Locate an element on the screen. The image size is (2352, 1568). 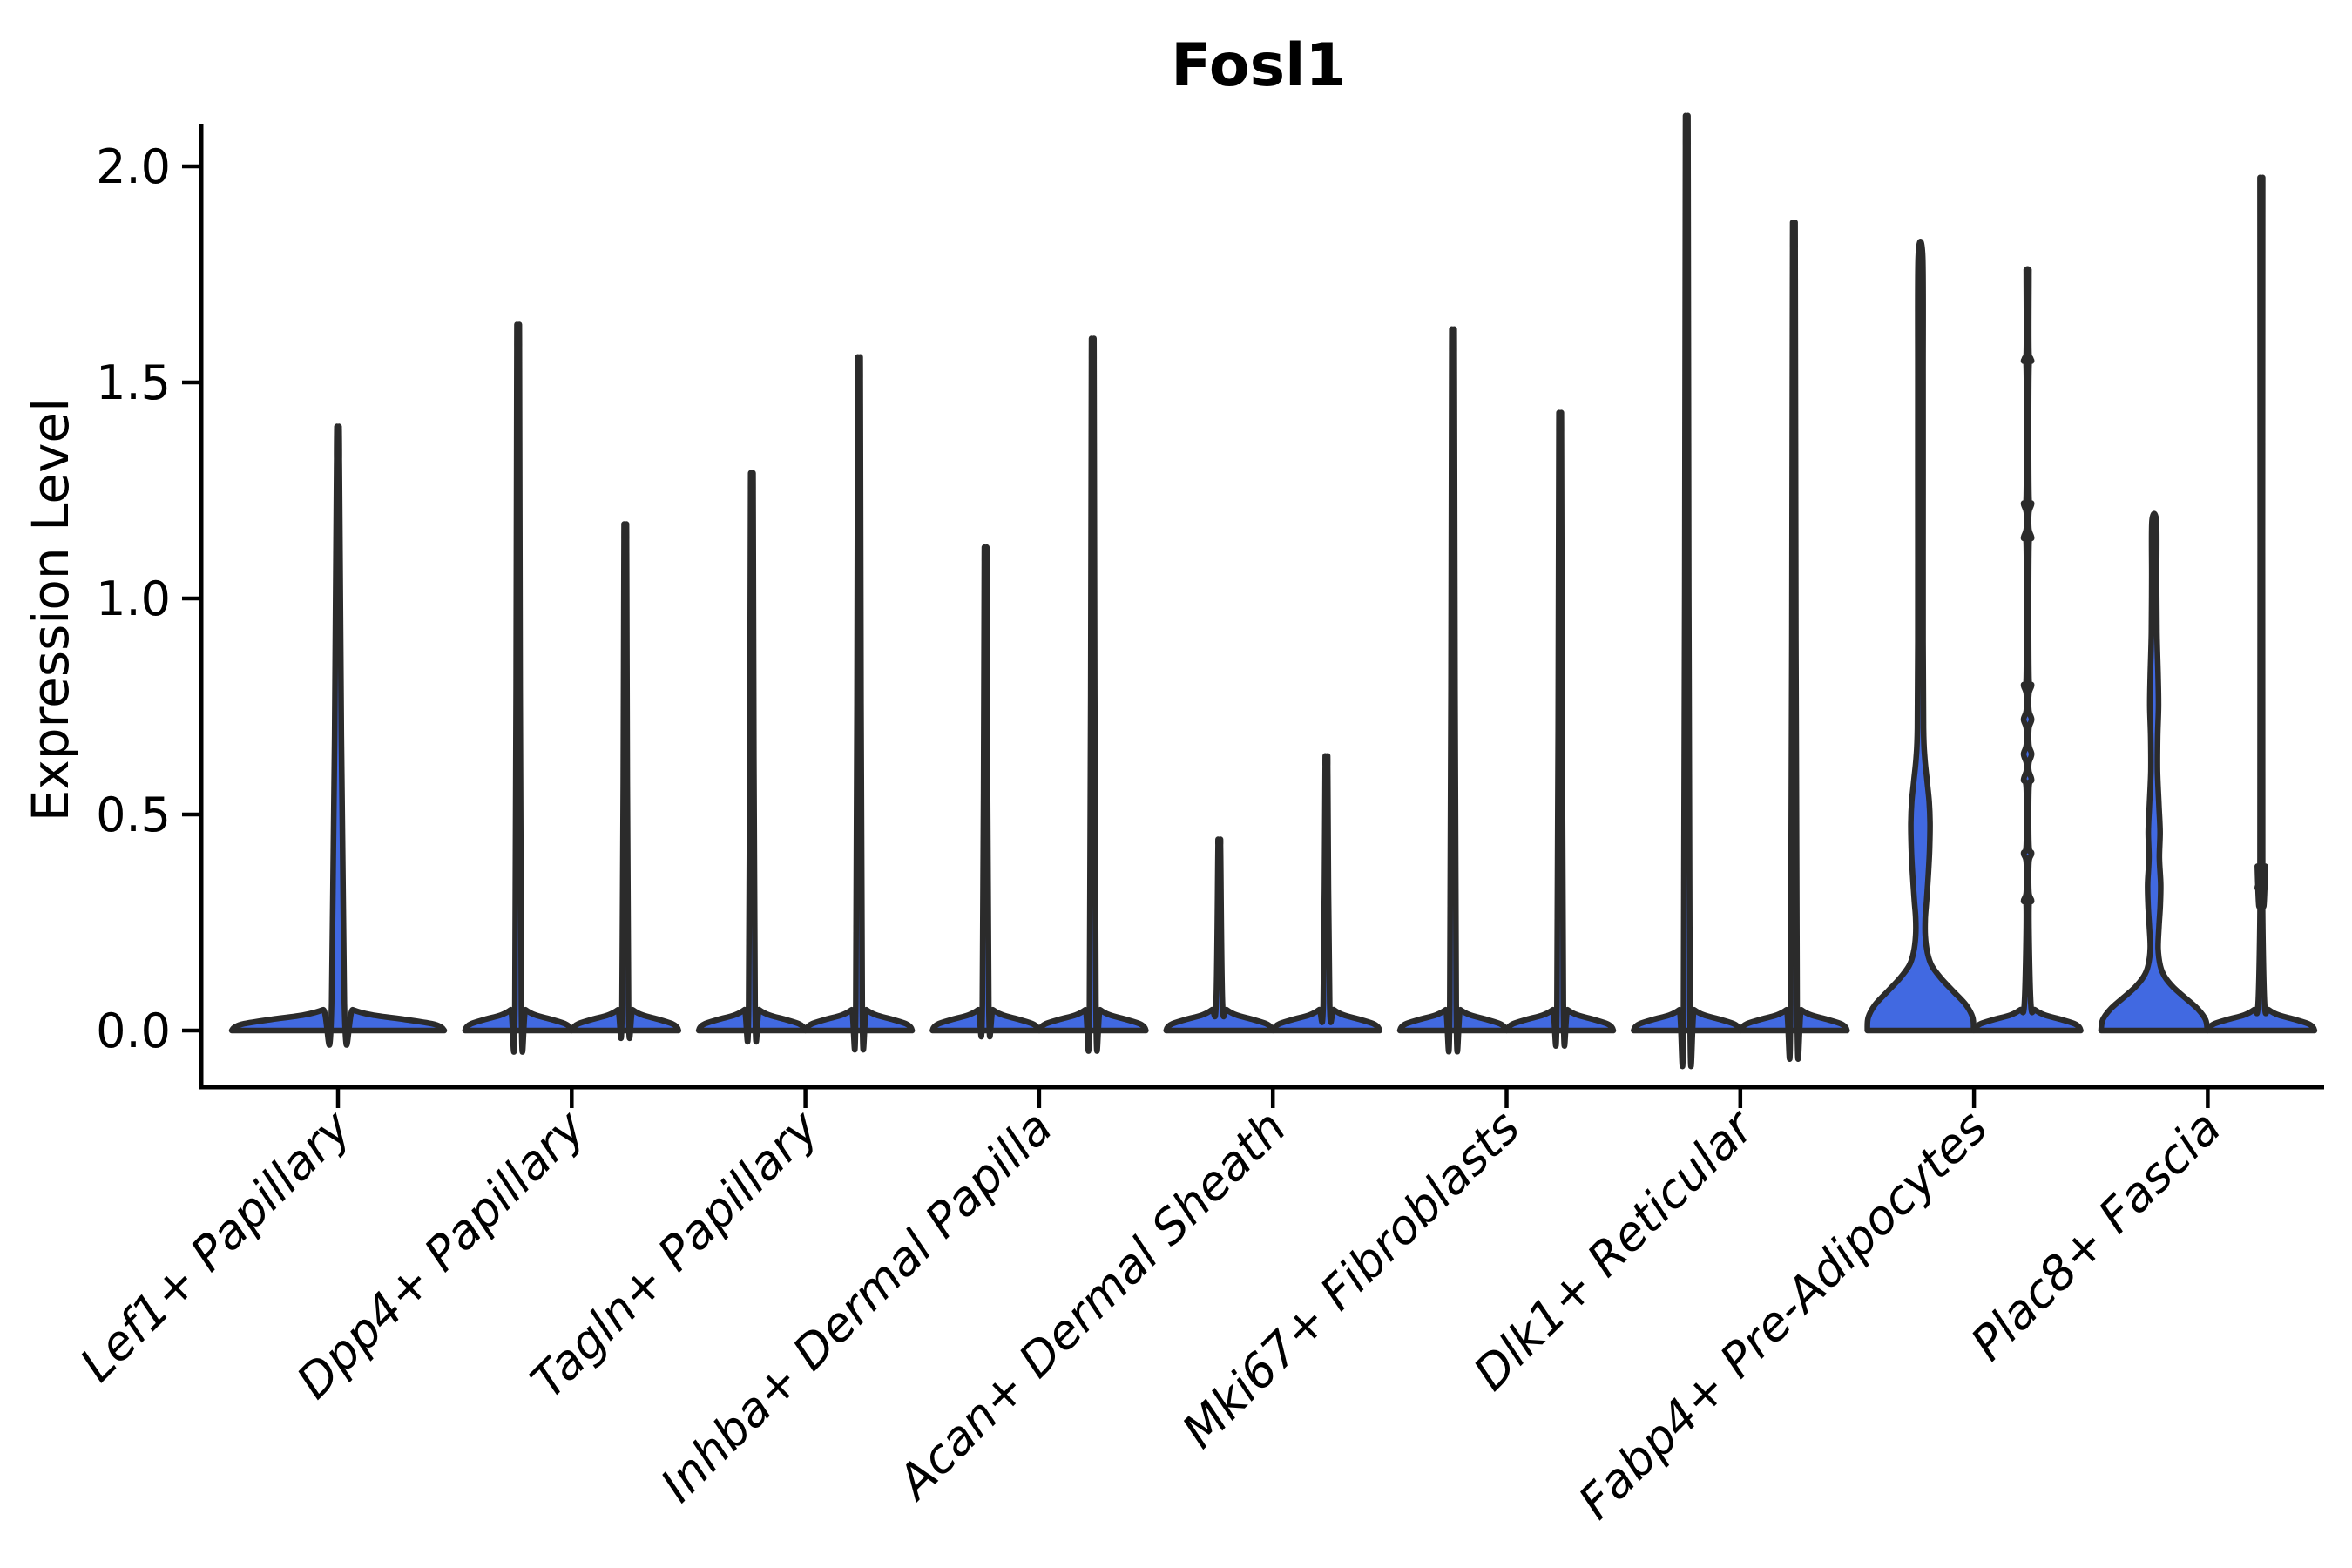
x-tick-label: Acan+ Dermal Sheath is located at coordinates (1090, 1305).